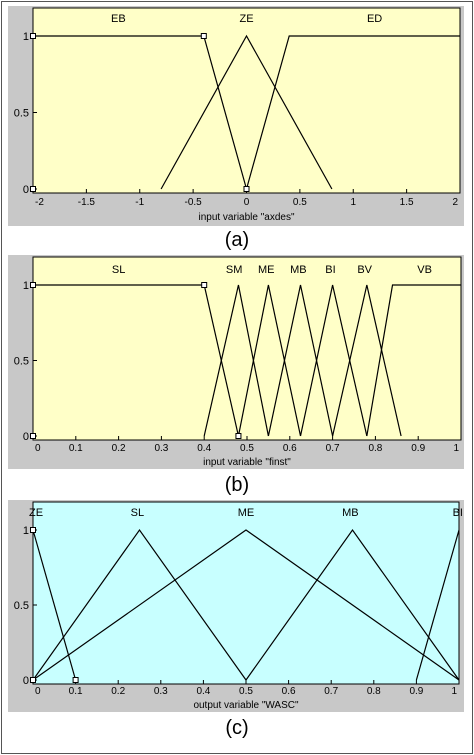 This screenshot has width=474, height=755. What do you see at coordinates (246, 112) in the screenshot?
I see `series-line-ze` at bounding box center [246, 112].